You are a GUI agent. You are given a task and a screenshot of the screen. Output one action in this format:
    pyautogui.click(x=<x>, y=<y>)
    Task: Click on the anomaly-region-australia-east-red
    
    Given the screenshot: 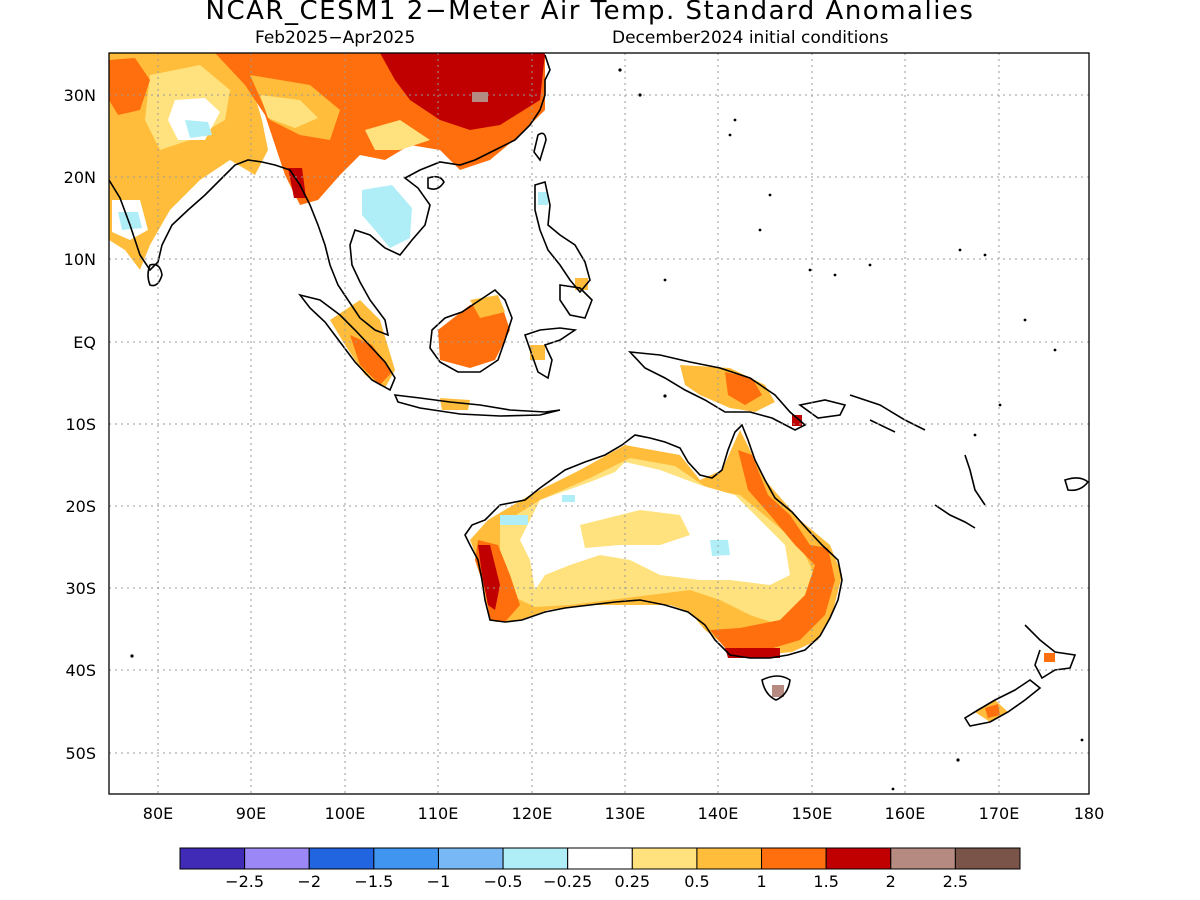 What is the action you would take?
    pyautogui.click(x=772, y=551)
    